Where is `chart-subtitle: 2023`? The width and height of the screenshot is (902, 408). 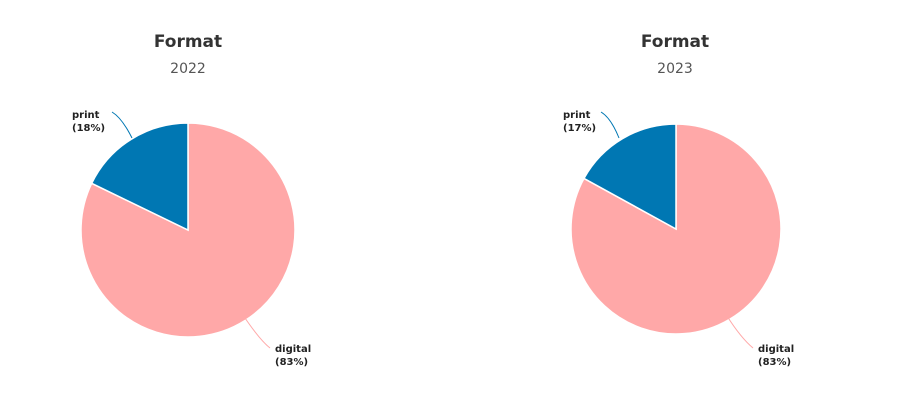 chart-subtitle: 2023 is located at coordinates (675, 69).